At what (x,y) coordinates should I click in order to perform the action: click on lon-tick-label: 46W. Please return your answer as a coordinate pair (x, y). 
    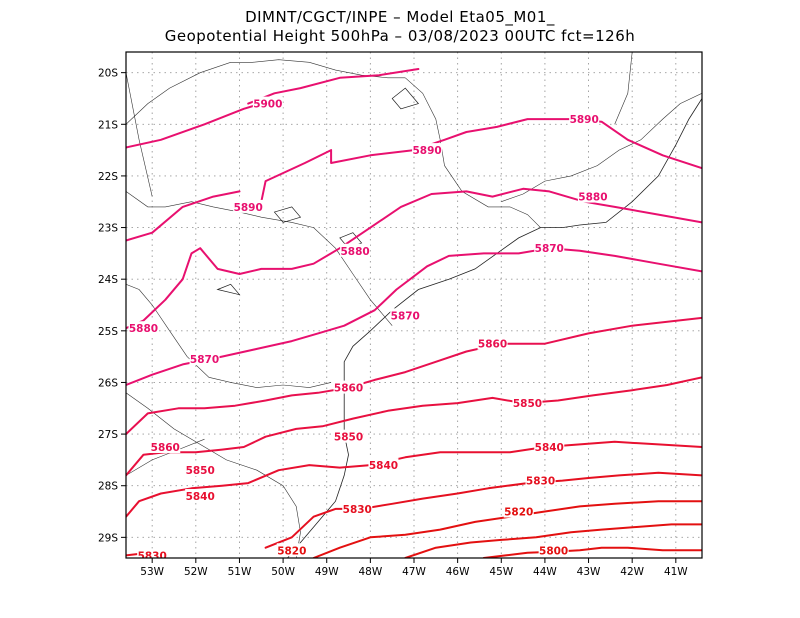
    Looking at the image, I should click on (458, 572).